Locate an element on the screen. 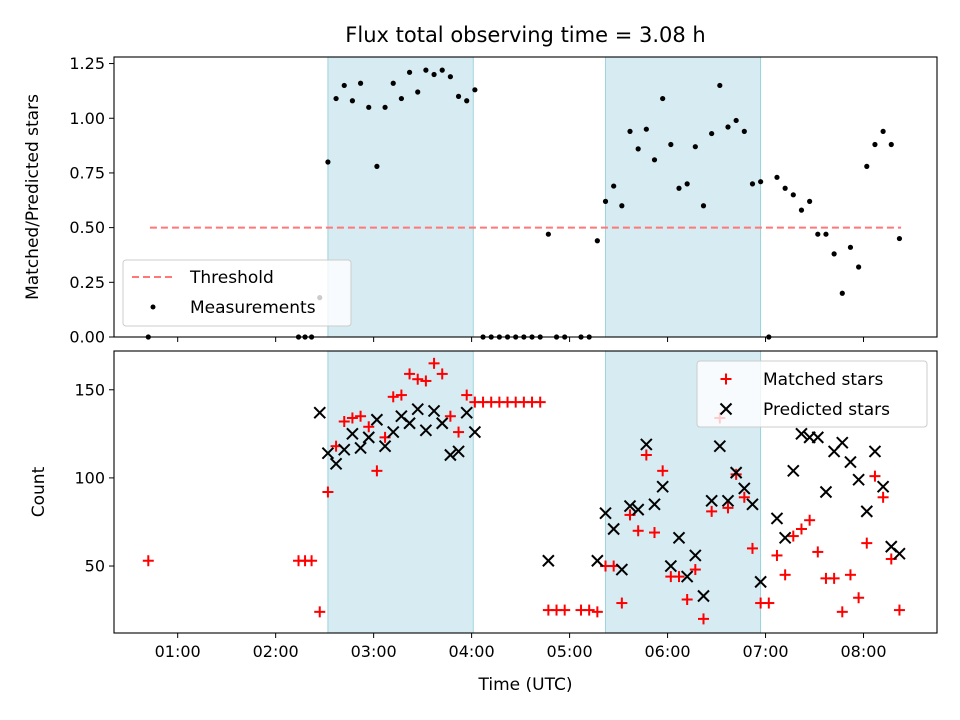  bottom-x-axis-label: Time (UTC) is located at coordinates (525, 685).